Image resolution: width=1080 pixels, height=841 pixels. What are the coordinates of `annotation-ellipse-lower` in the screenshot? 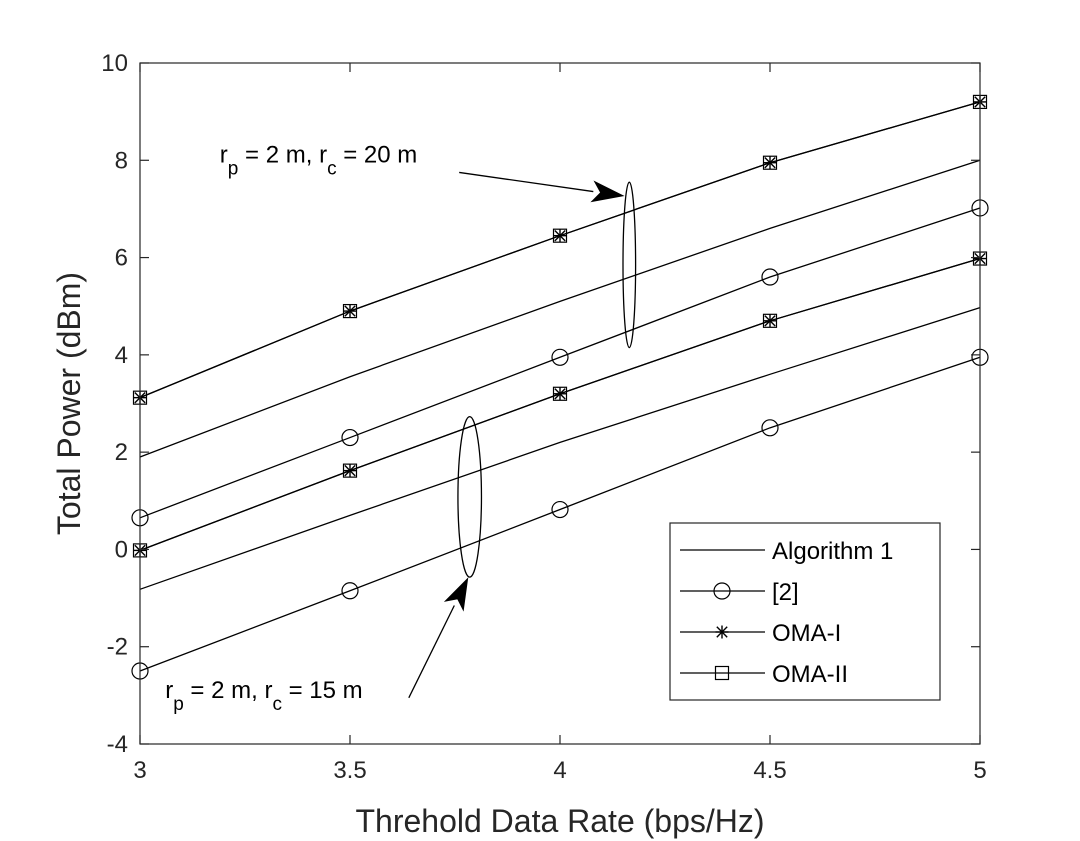 It's located at (470, 496).